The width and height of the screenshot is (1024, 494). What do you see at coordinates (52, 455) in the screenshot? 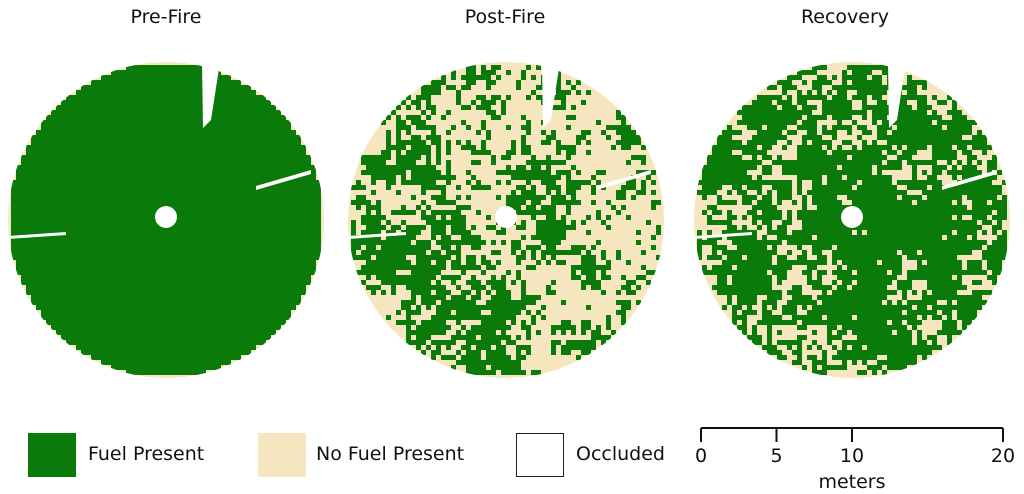
I see `legend-swatch-fuel-present` at bounding box center [52, 455].